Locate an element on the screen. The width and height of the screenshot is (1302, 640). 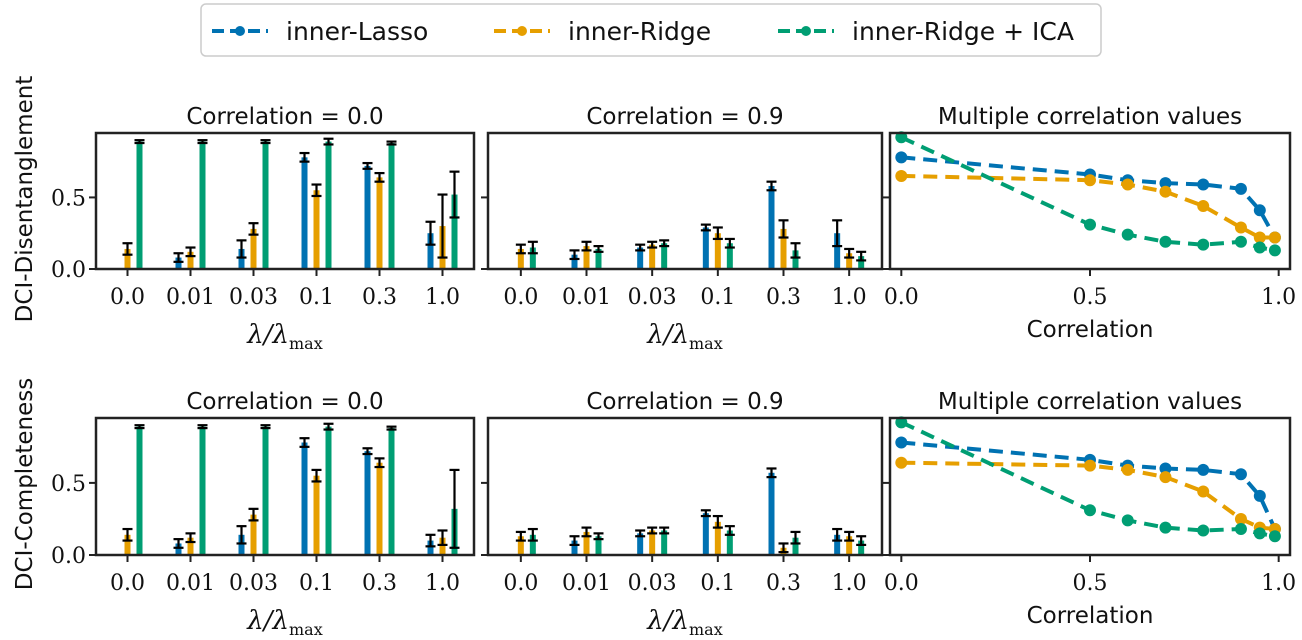
x-axis-label-main: λ/λ is located at coordinates (267, 335).